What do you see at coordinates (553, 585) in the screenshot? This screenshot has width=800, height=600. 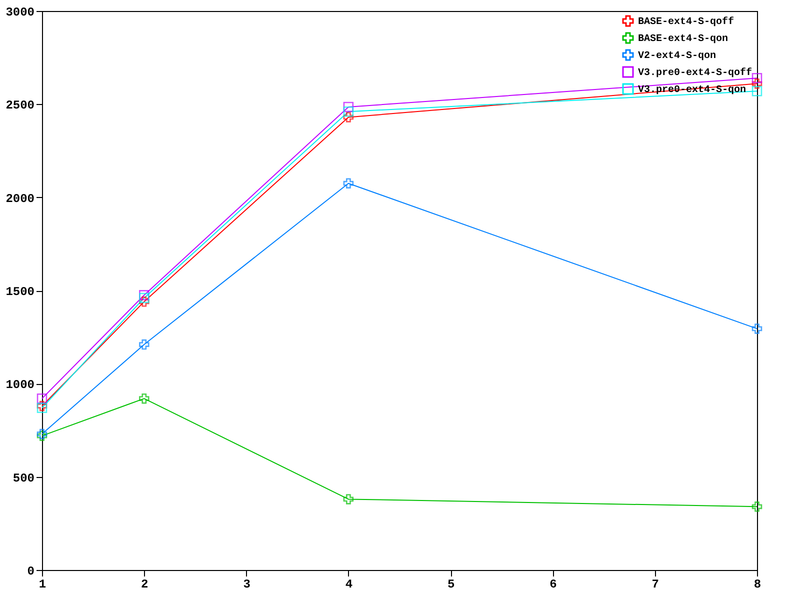 I see `x-tick-label: 6` at bounding box center [553, 585].